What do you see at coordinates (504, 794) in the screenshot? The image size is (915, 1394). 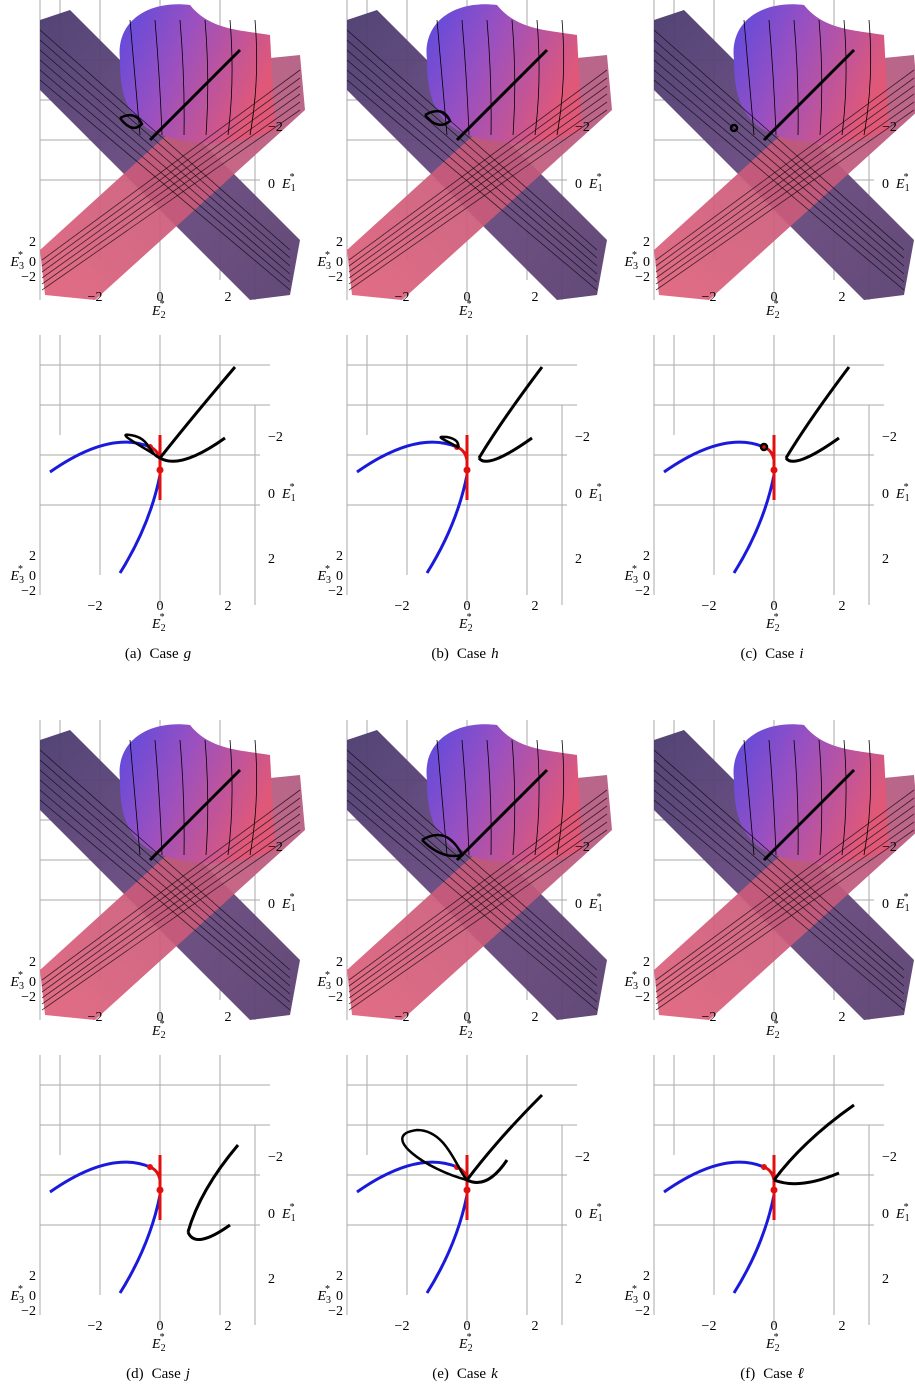 I see `bowl` at bounding box center [504, 794].